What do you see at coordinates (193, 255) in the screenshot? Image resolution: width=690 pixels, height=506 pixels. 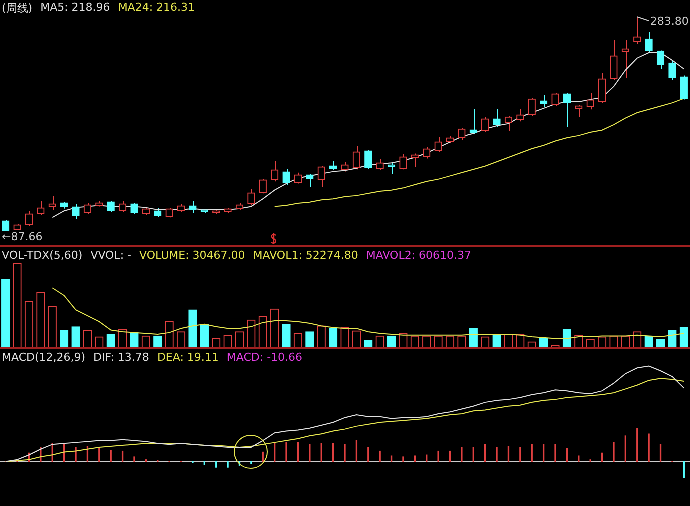 I see `text: VOLUME: 30467.00` at bounding box center [193, 255].